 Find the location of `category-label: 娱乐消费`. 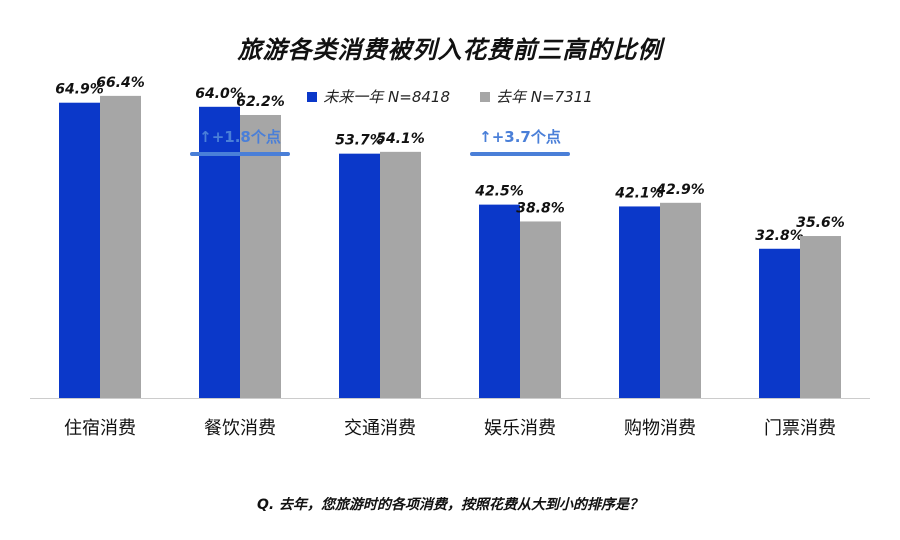

category-label: 娱乐消费 is located at coordinates (520, 428).